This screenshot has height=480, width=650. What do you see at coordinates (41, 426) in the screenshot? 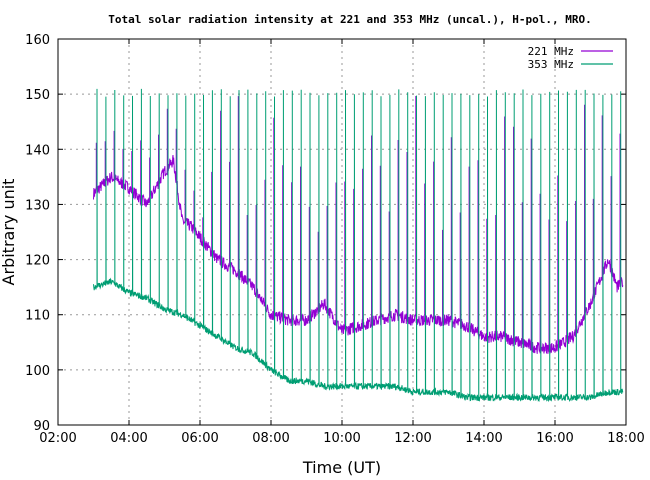
I see `y-tick-label: 90` at bounding box center [41, 426].